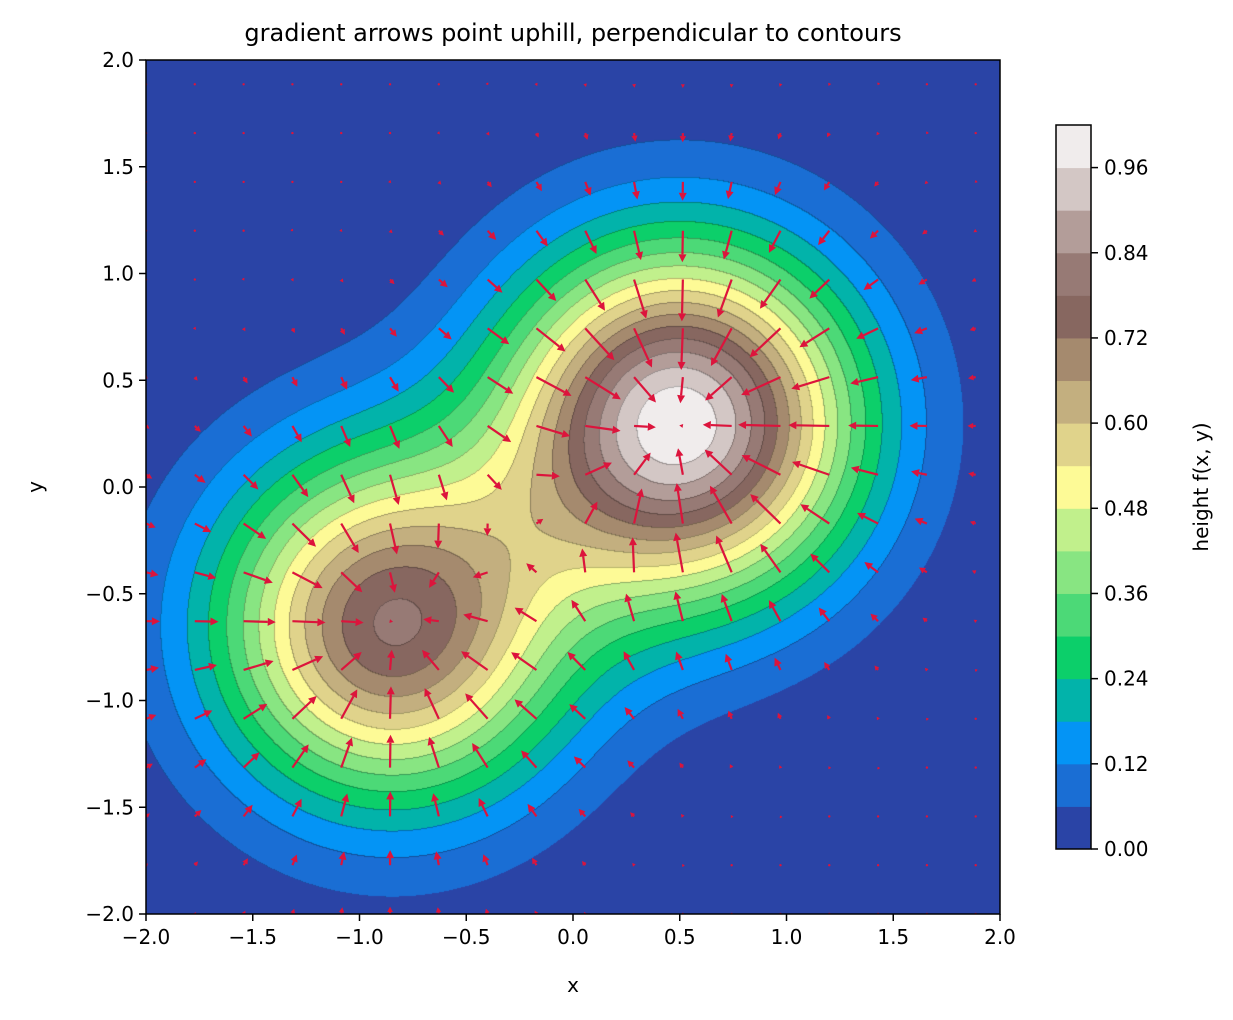 The image size is (1233, 1020). What do you see at coordinates (787, 937) in the screenshot?
I see `x-tick-label: 1.0` at bounding box center [787, 937].